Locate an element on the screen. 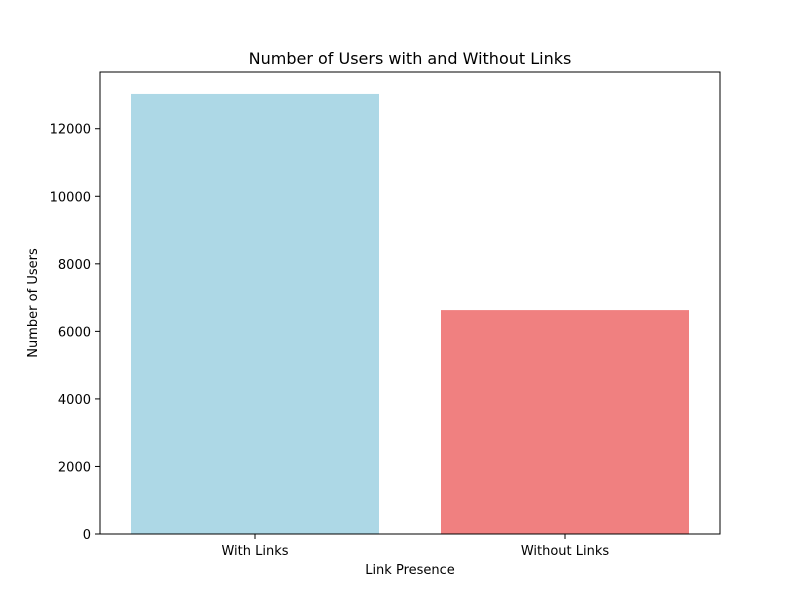 The width and height of the screenshot is (800, 600). x-axis-label: Link Presence is located at coordinates (410, 570).